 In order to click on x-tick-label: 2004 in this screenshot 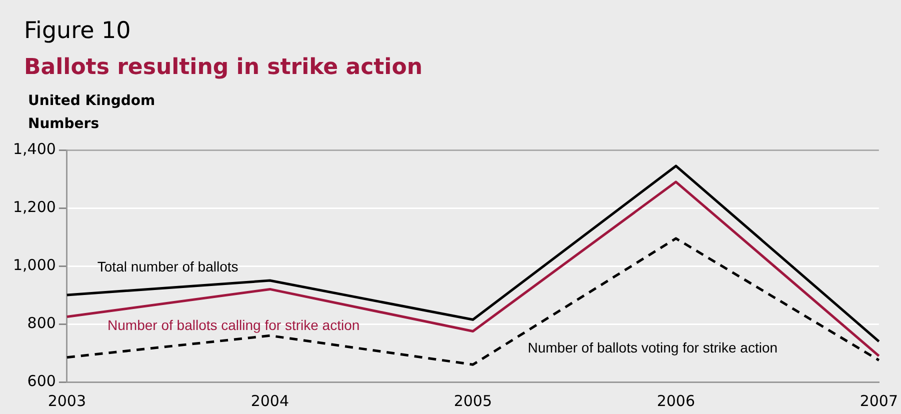, I will do `click(270, 401)`.